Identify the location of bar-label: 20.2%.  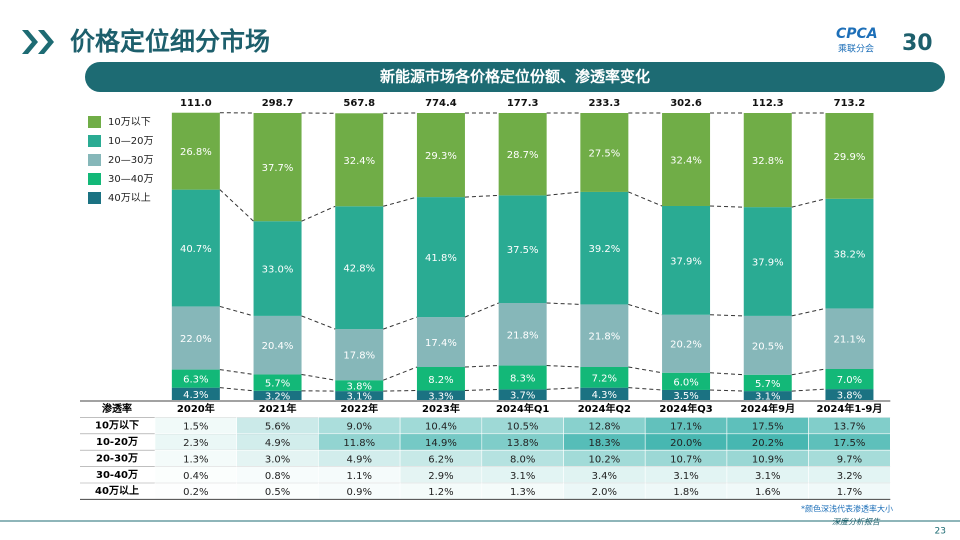
(686, 345).